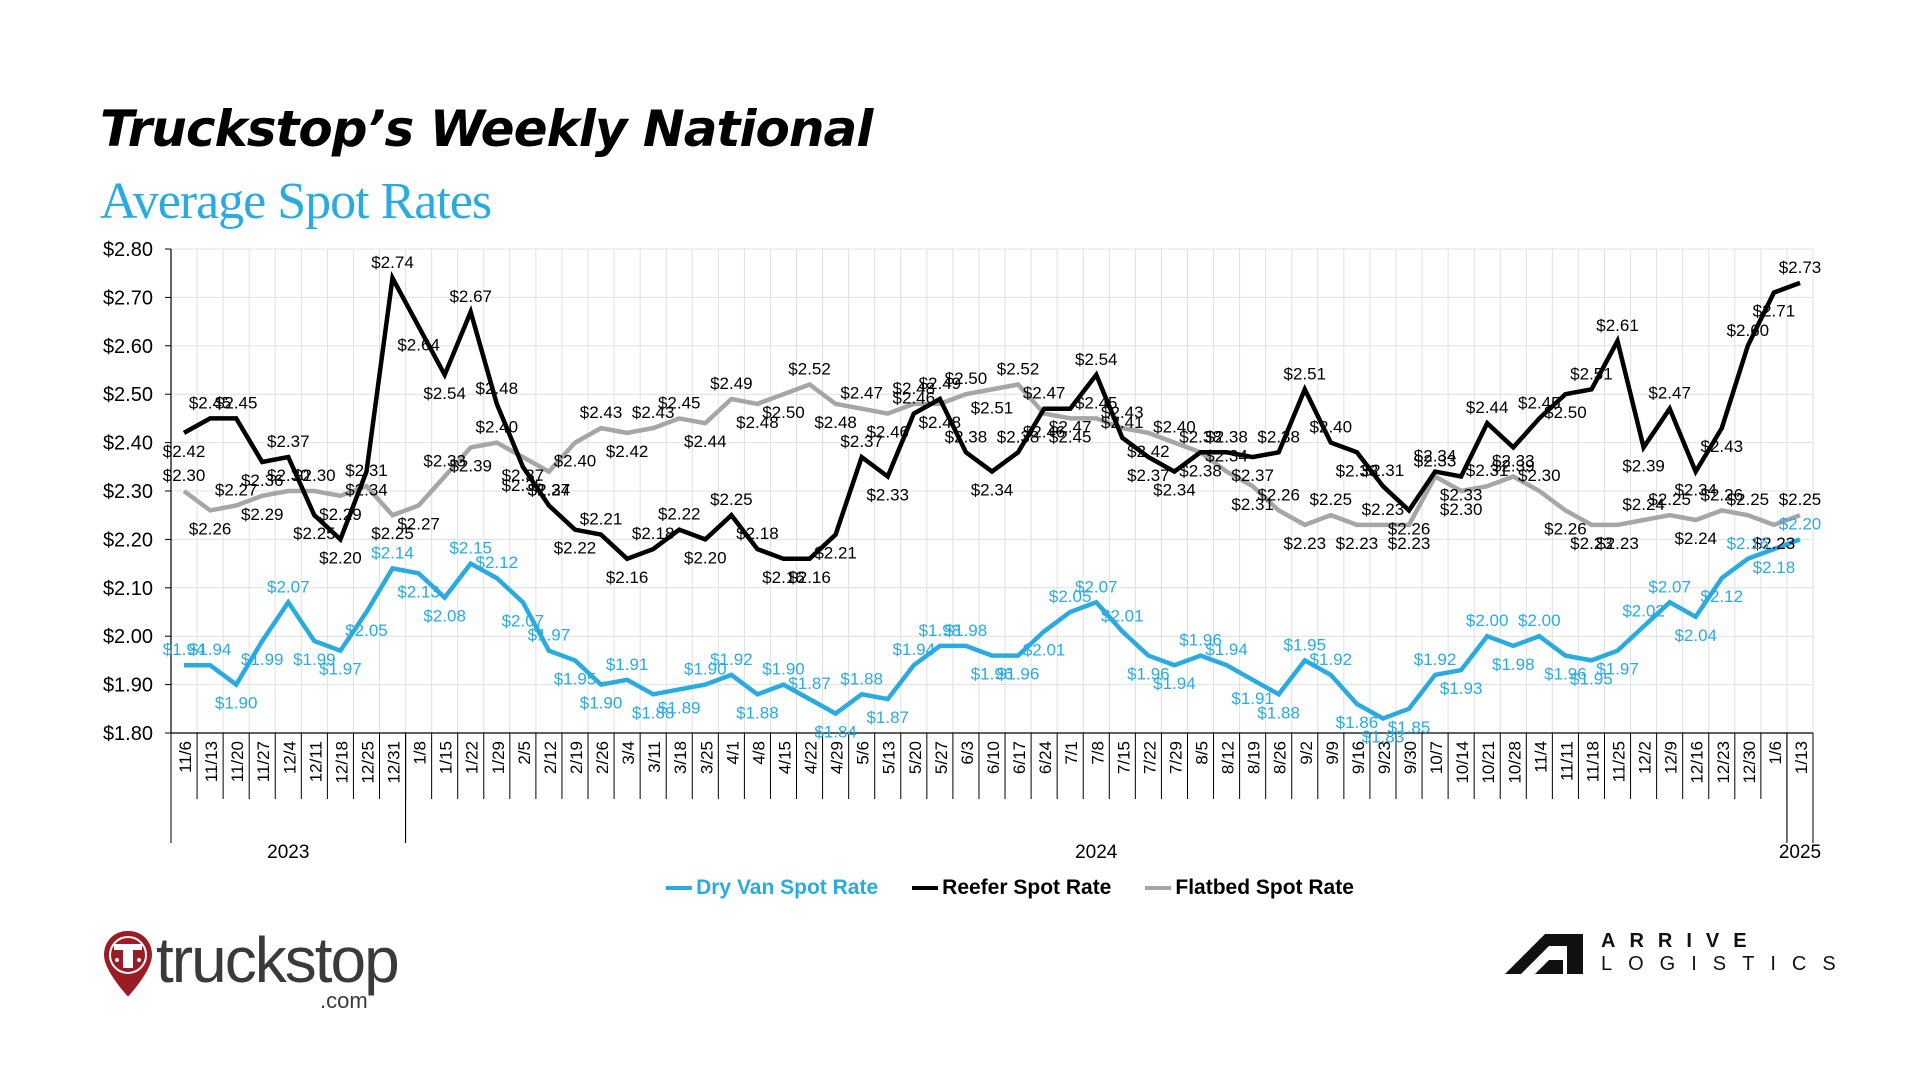  I want to click on dry-van-data-label: $1.89, so click(679, 707).